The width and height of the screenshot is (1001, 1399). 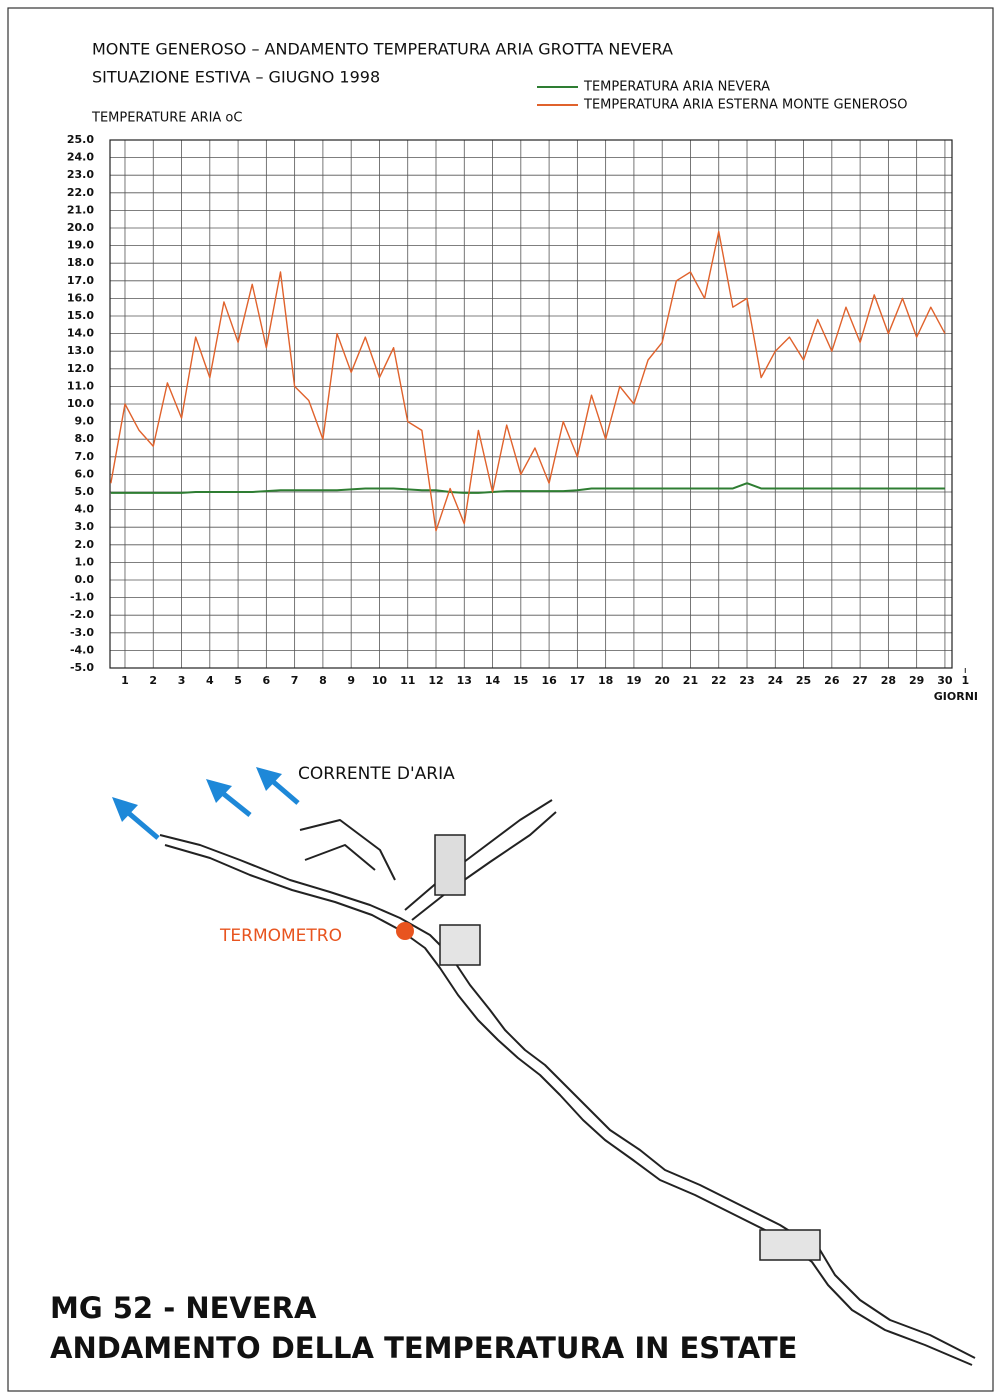 What do you see at coordinates (407, 680) in the screenshot?
I see `x-tick-label: 11` at bounding box center [407, 680].